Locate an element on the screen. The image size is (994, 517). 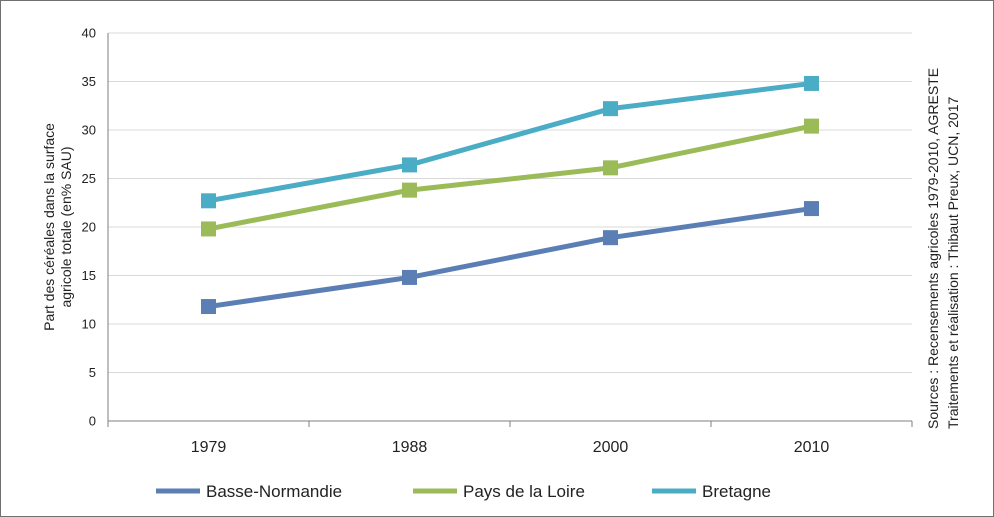
x-tick-labels: 1979 1988 2000 2010 is located at coordinates (510, 447).